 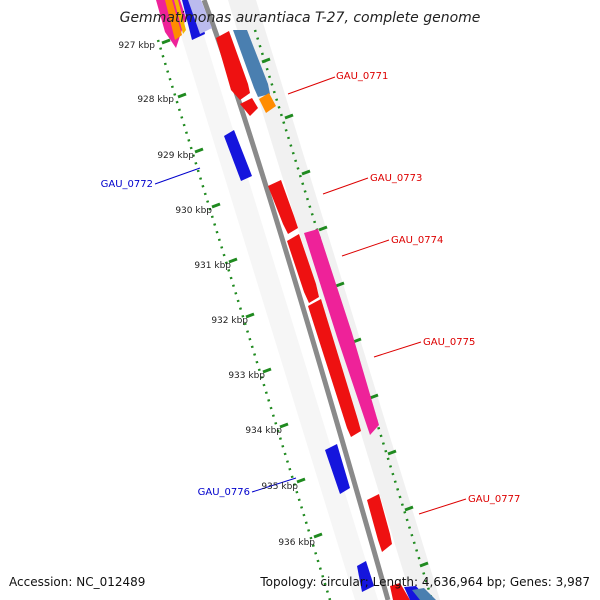 What do you see at coordinates (296, 543) in the screenshot?
I see `tick-label: 936 kbp` at bounding box center [296, 543].